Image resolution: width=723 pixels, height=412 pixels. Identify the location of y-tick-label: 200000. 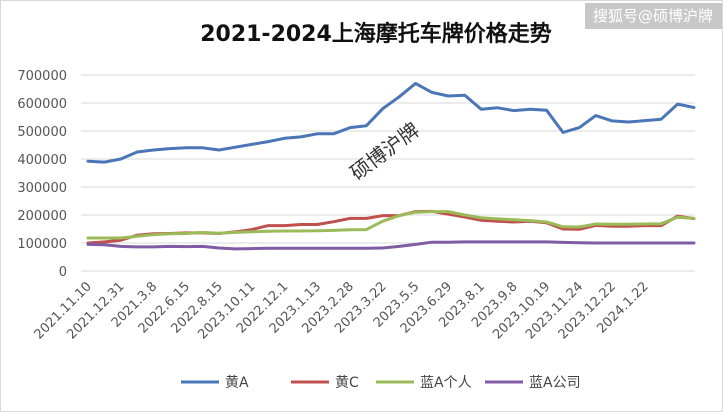
(42, 216).